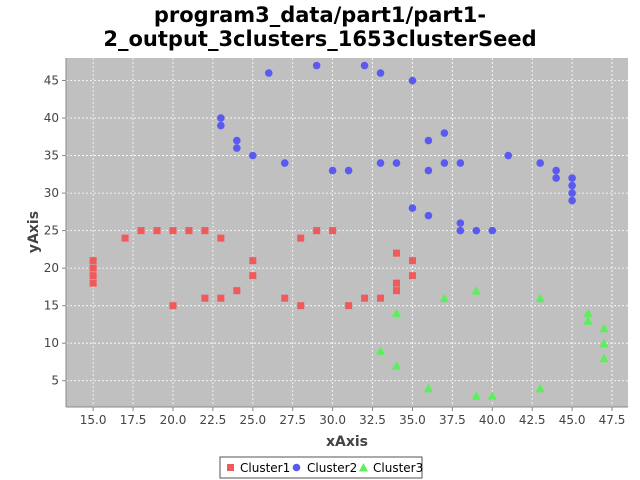  Describe the element at coordinates (34, 232) in the screenshot. I see `y-axis-label: yAxis` at that location.